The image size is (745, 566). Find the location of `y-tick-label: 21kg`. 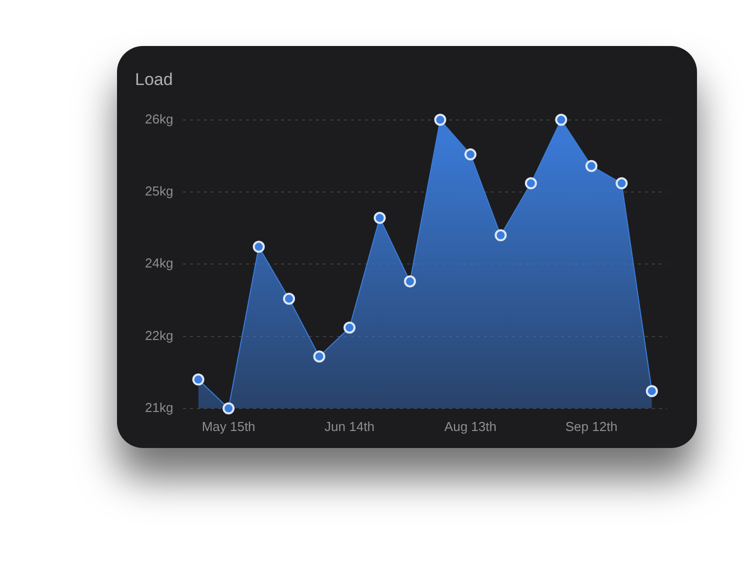

y-tick-label: 21kg is located at coordinates (159, 407).